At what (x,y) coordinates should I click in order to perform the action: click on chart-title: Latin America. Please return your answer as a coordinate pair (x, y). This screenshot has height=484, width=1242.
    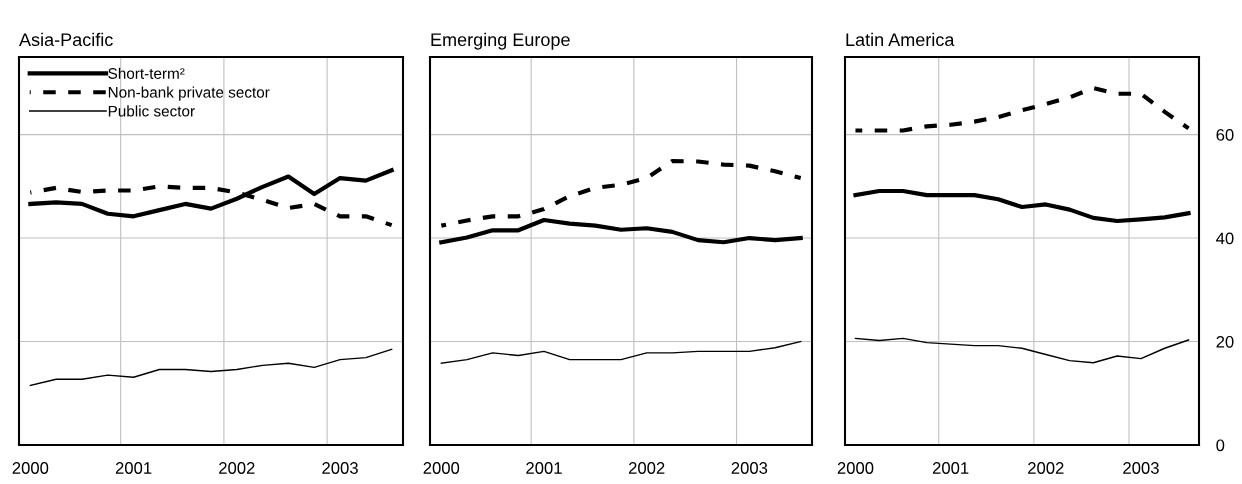
    Looking at the image, I should click on (900, 39).